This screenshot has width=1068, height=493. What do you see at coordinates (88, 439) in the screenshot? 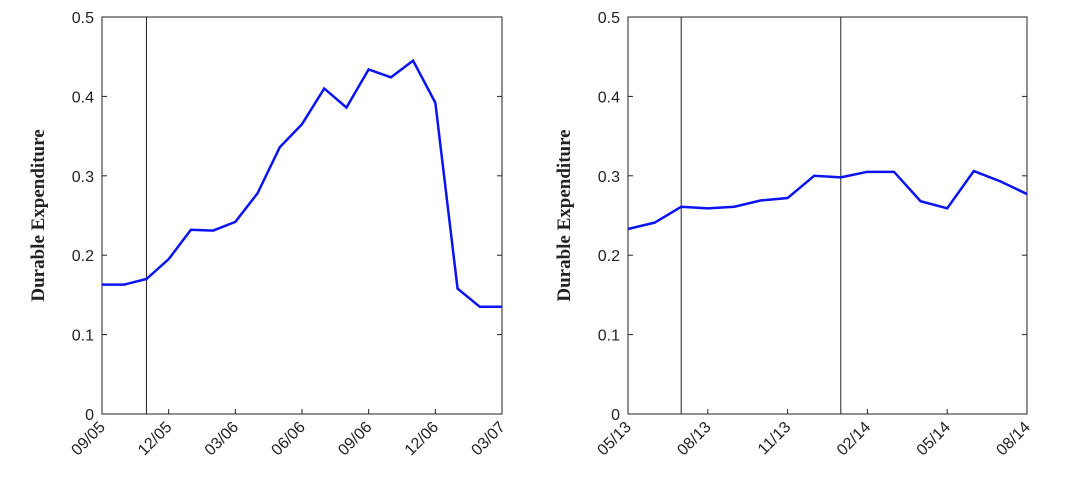
I see `x-tick-label: 09/05` at bounding box center [88, 439].